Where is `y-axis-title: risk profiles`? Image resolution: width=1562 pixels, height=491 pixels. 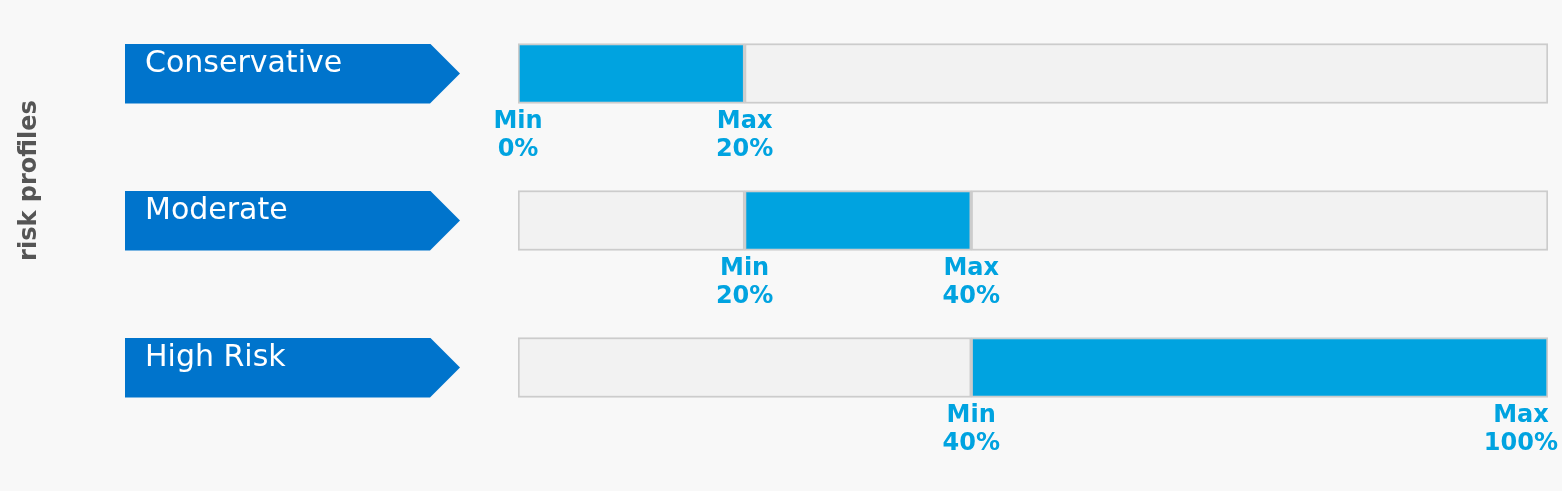 y-axis-title: risk profiles is located at coordinates (28, 180).